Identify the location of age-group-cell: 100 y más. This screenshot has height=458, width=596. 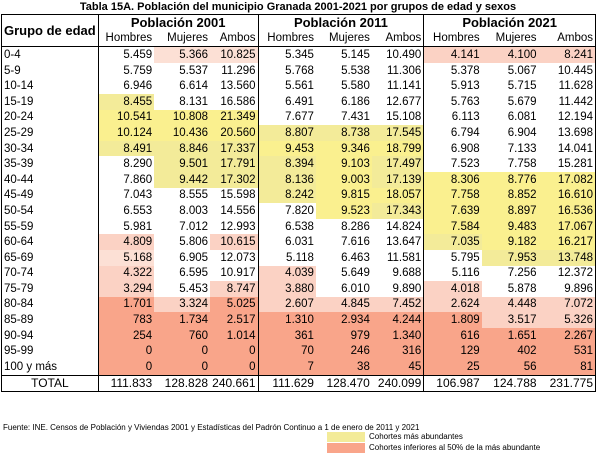
(50, 367).